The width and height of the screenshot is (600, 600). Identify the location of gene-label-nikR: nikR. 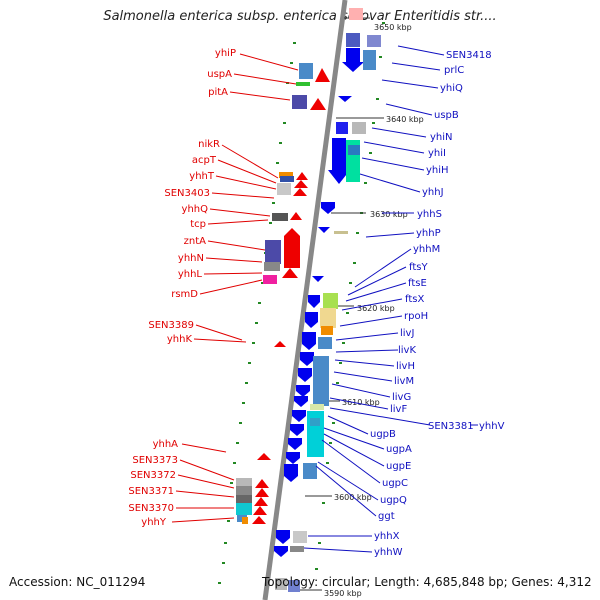
(209, 144).